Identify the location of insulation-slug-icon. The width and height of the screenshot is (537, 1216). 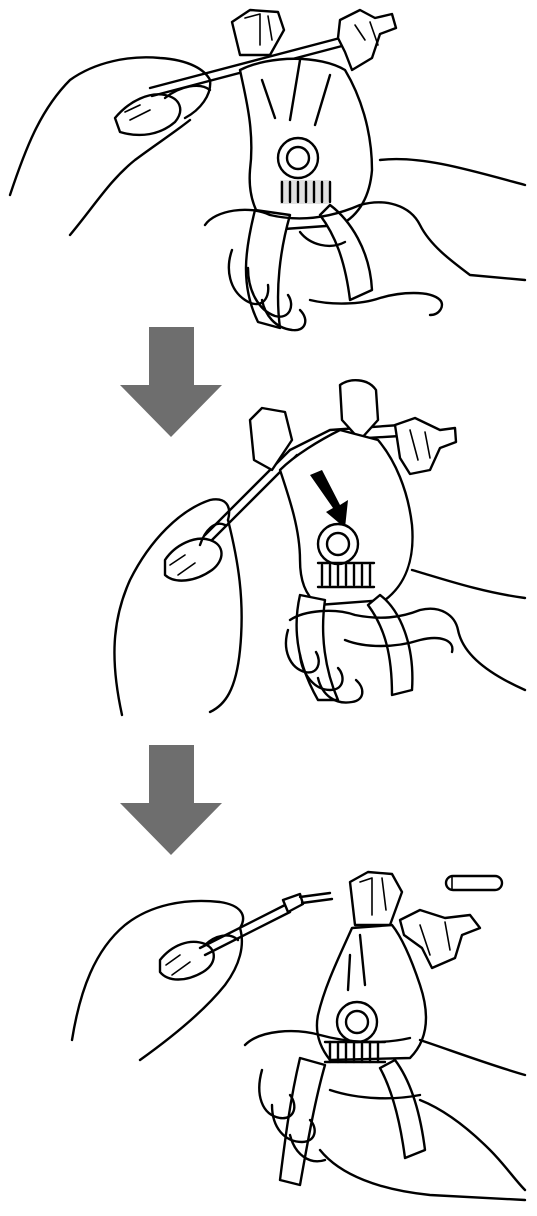
(474, 883).